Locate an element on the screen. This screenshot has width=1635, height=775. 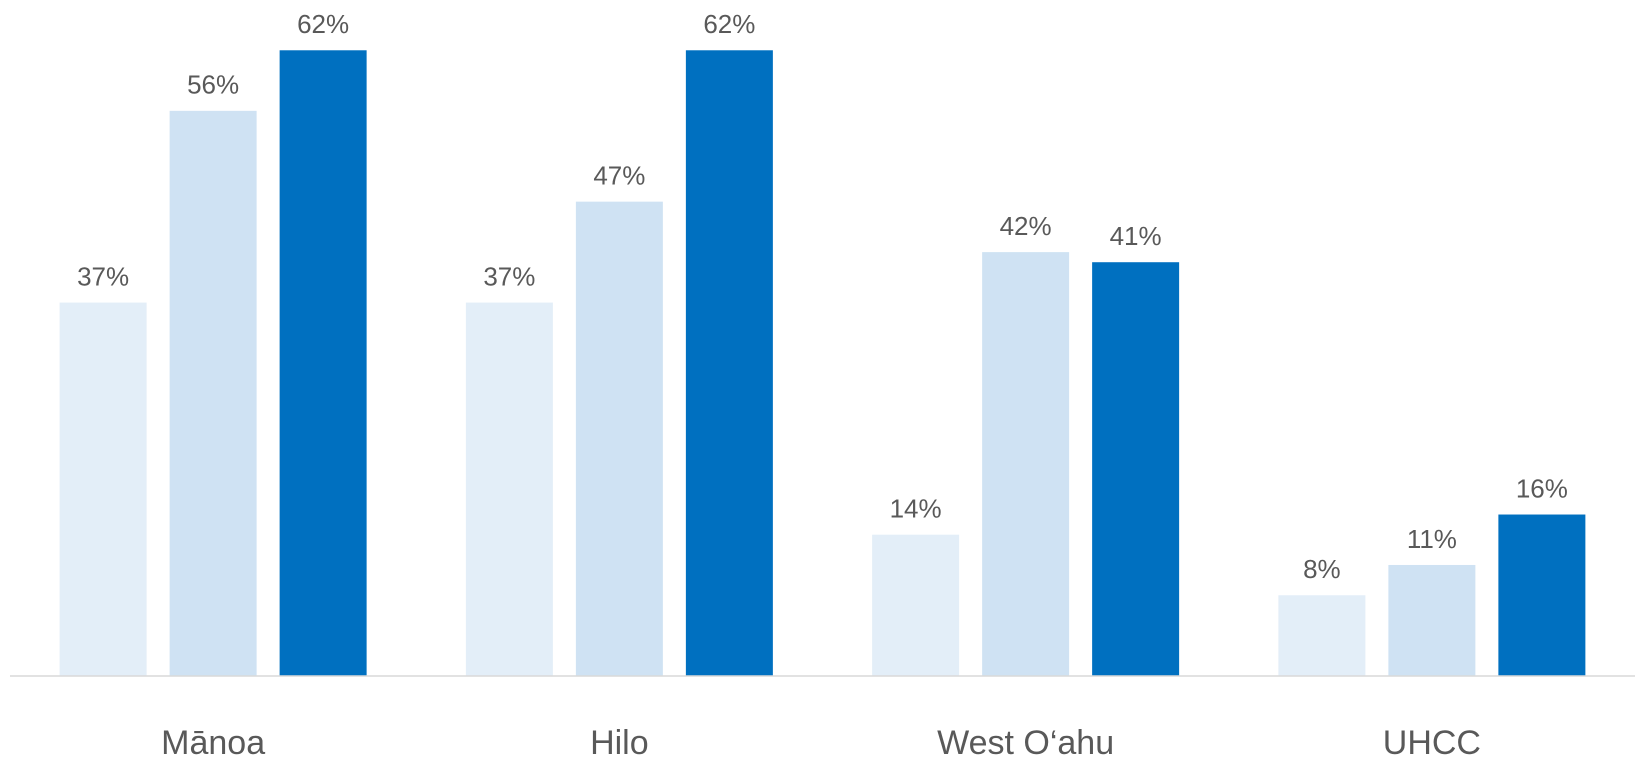
x-tick-label: West O‘ahu is located at coordinates (1025, 743).